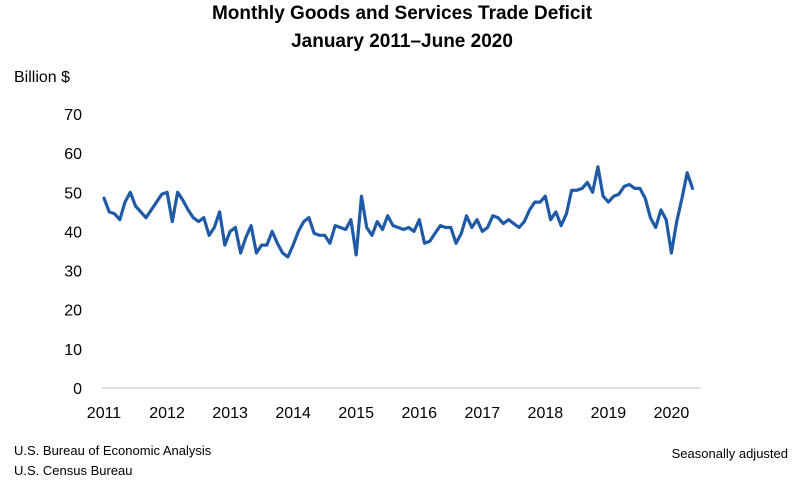 The width and height of the screenshot is (804, 489). I want to click on y-tick-labels: 0 10 20 30 40 50 60 70, so click(73, 252).